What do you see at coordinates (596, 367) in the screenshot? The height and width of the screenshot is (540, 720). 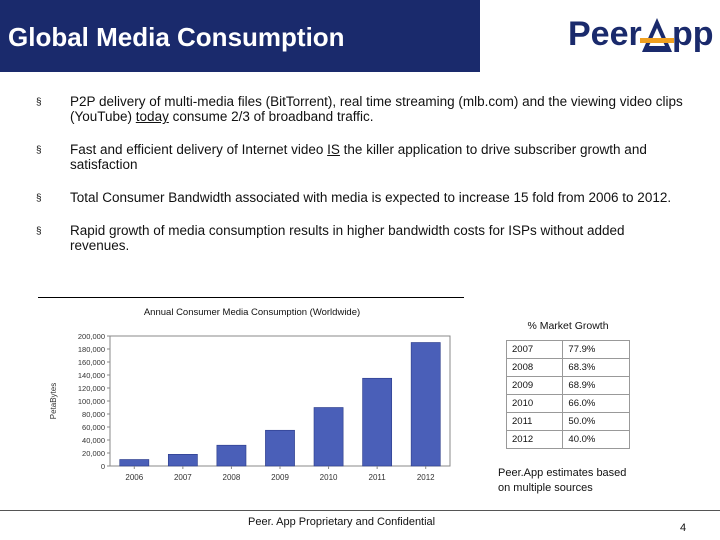 I see `growth-cell: 68.3%` at bounding box center [596, 367].